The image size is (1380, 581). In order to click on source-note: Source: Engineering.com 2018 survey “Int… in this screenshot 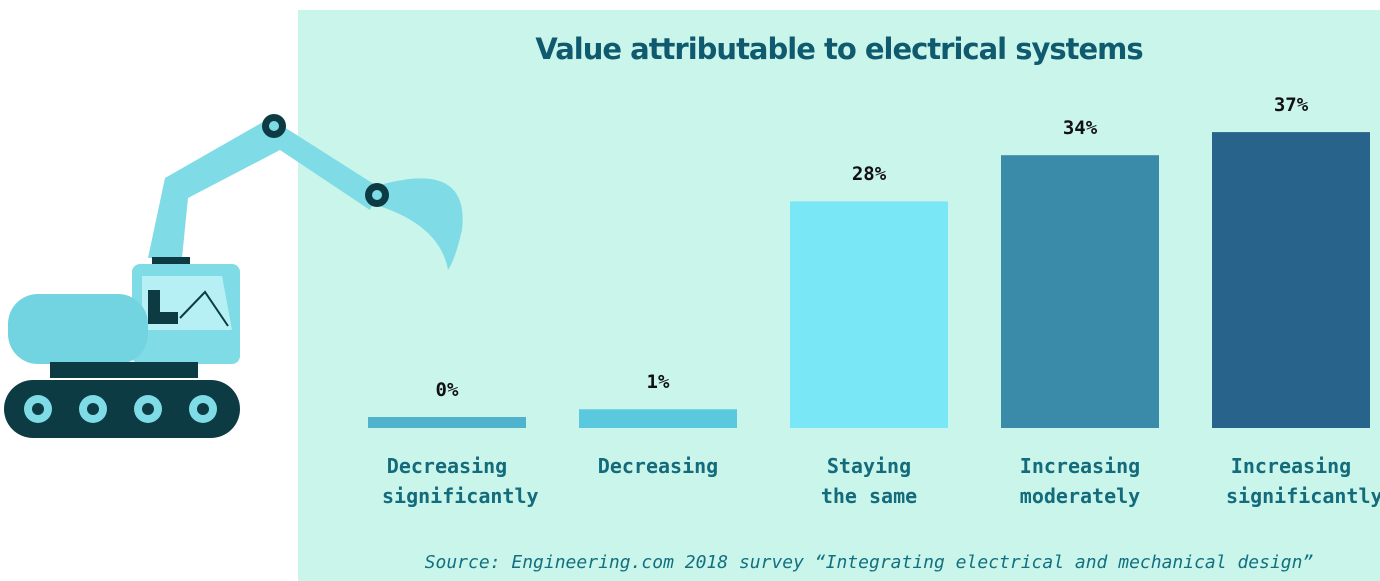, I will do `click(869, 562)`.